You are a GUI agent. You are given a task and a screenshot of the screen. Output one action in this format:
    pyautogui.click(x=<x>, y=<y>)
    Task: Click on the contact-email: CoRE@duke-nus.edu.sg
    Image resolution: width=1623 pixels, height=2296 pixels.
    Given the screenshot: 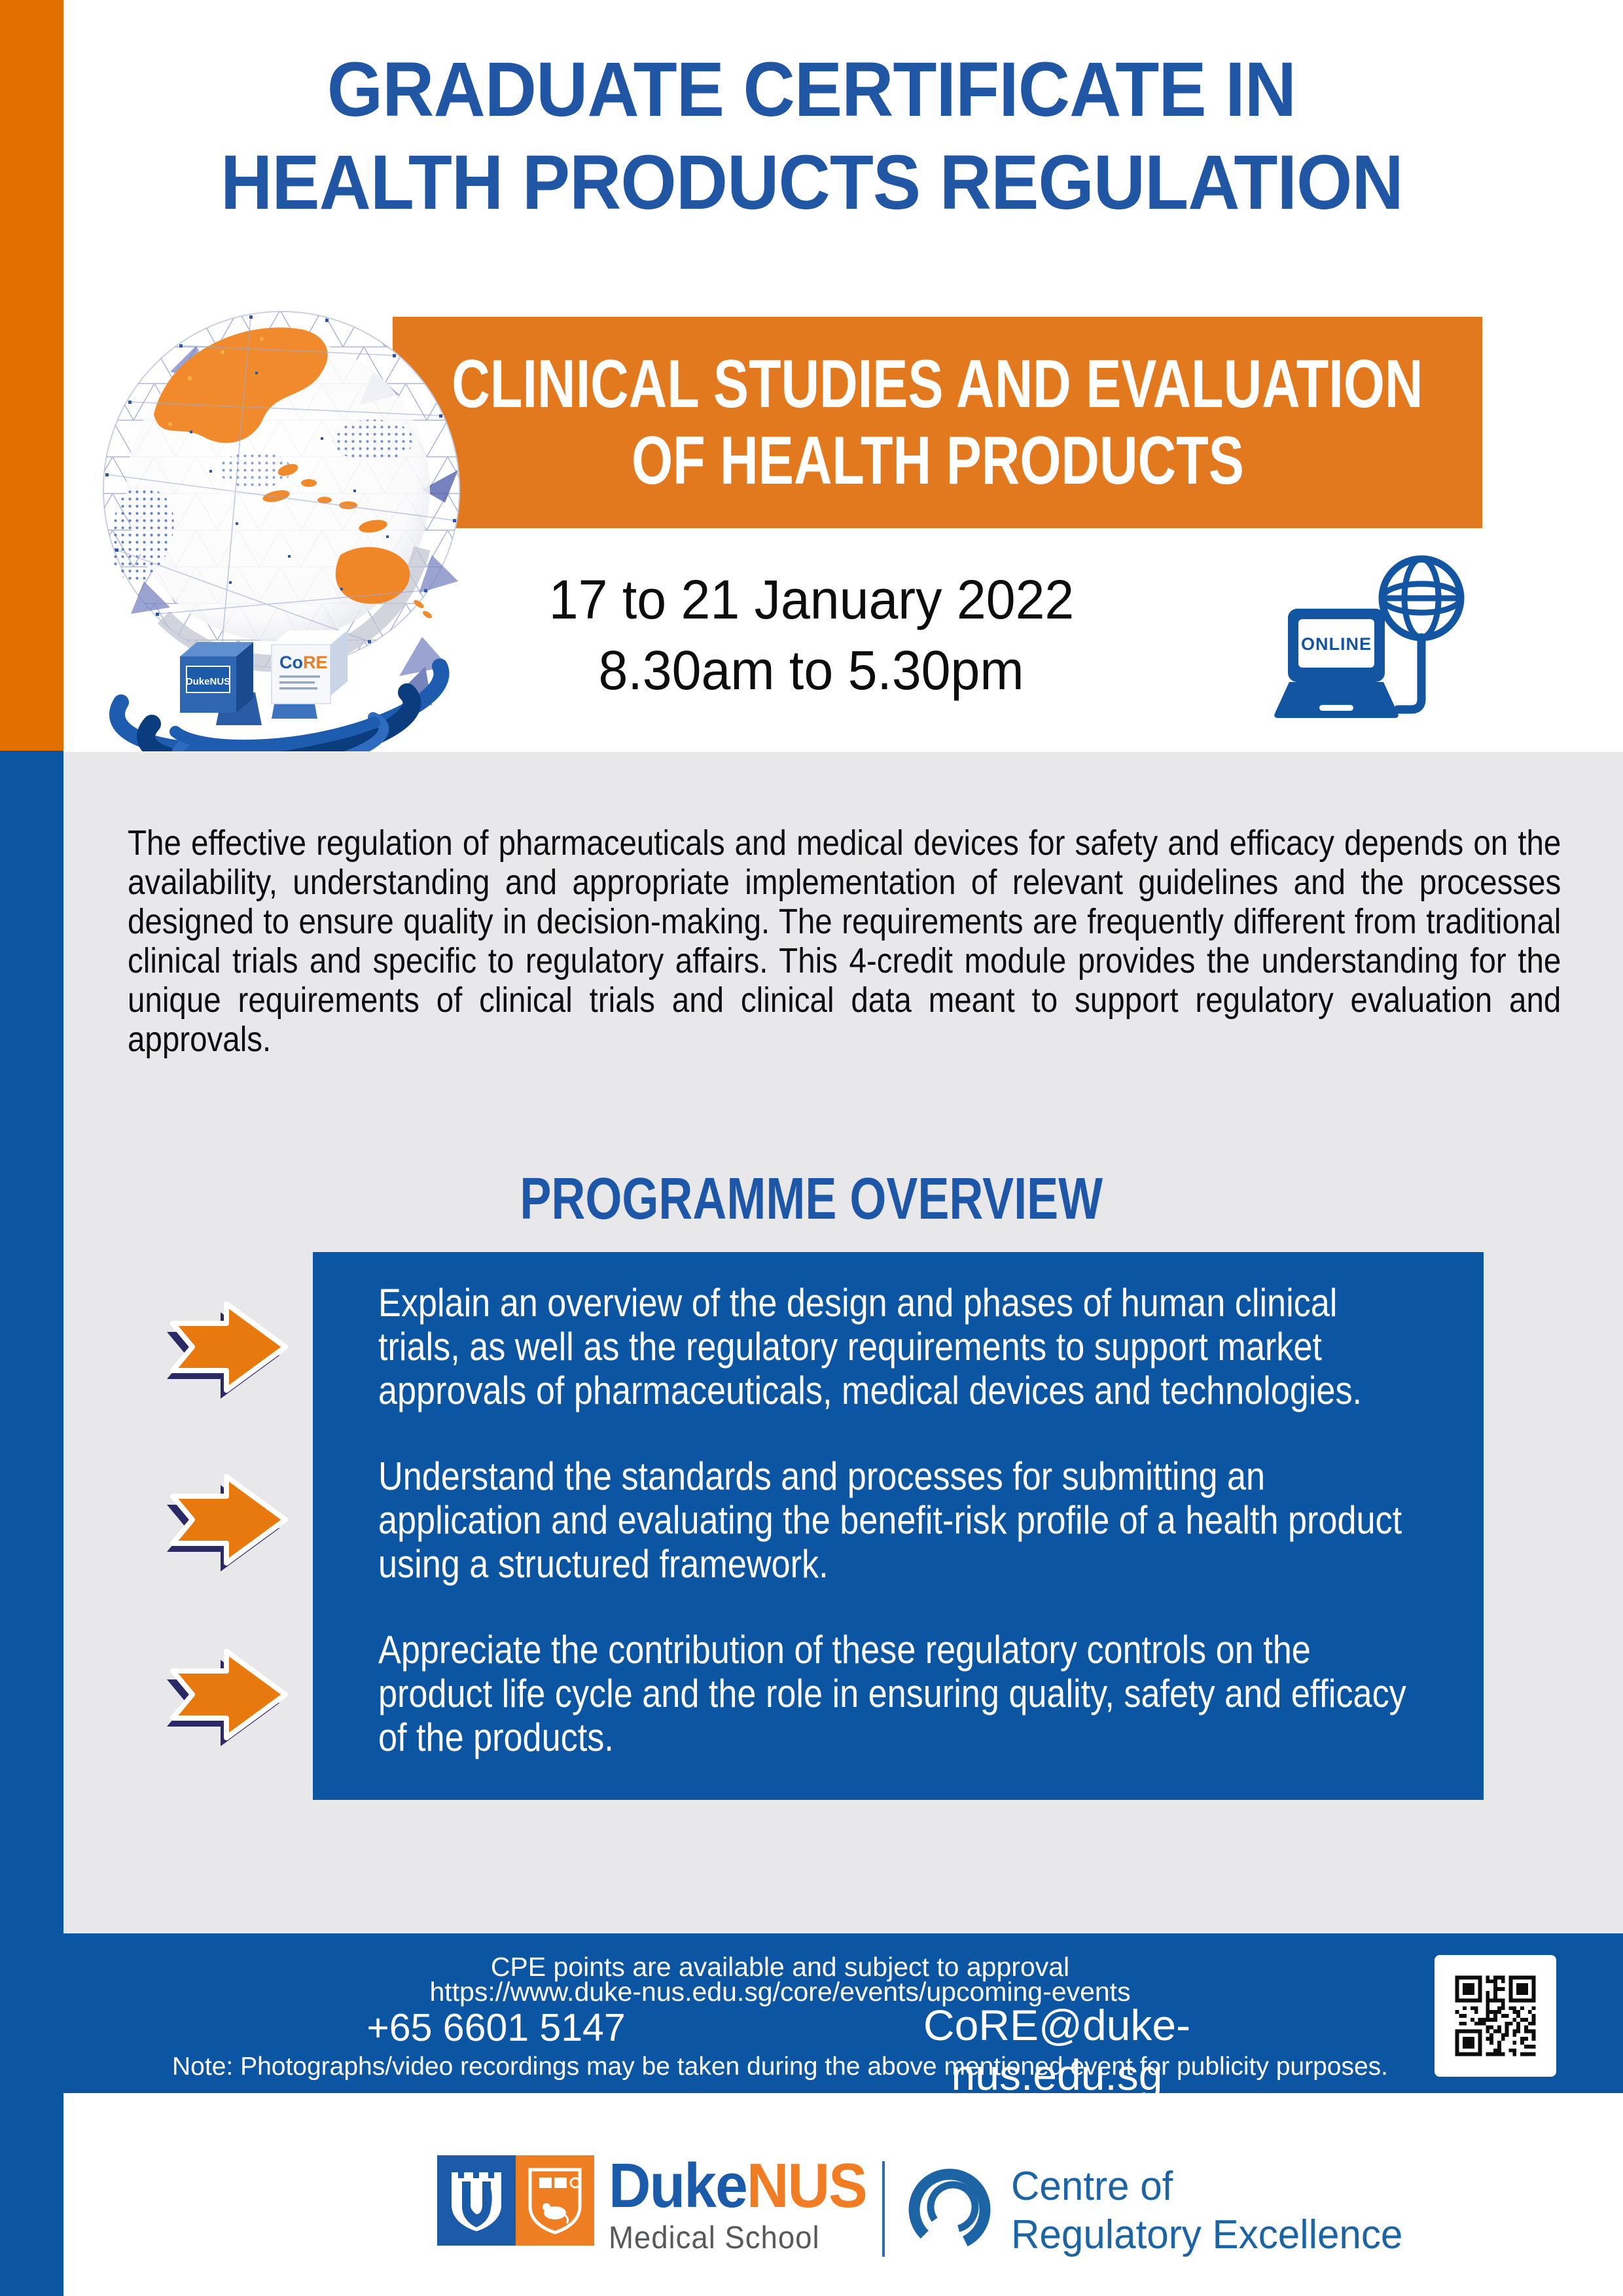 What is the action you would take?
    pyautogui.click(x=1057, y=2050)
    